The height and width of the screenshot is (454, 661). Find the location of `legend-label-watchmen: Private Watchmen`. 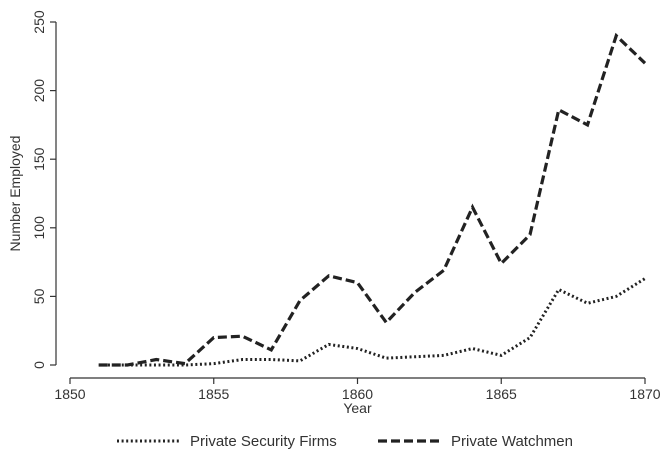

legend-label-watchmen: Private Watchmen is located at coordinates (512, 441).